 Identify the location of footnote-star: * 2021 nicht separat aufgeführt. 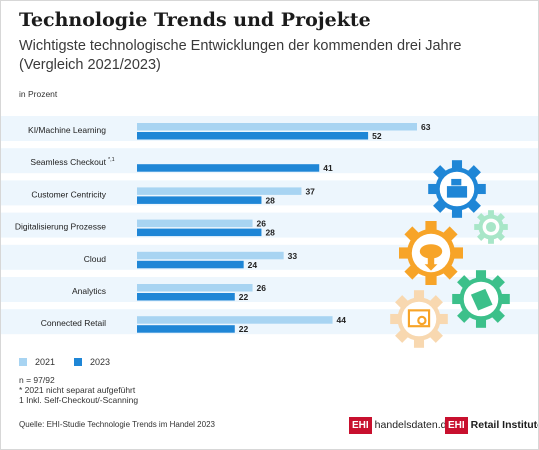
(77, 390).